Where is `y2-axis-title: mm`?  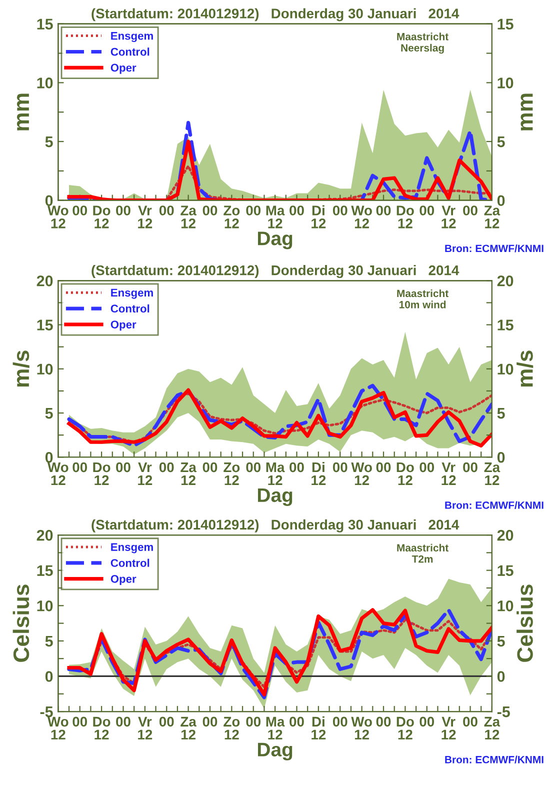
y2-axis-title: mm is located at coordinates (526, 112).